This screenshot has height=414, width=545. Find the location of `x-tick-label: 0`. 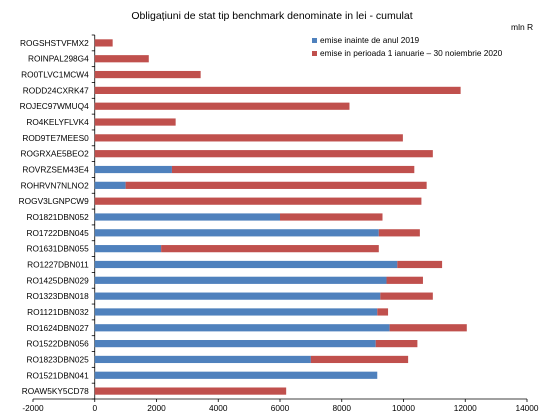

x-tick-label: 0 is located at coordinates (94, 408).